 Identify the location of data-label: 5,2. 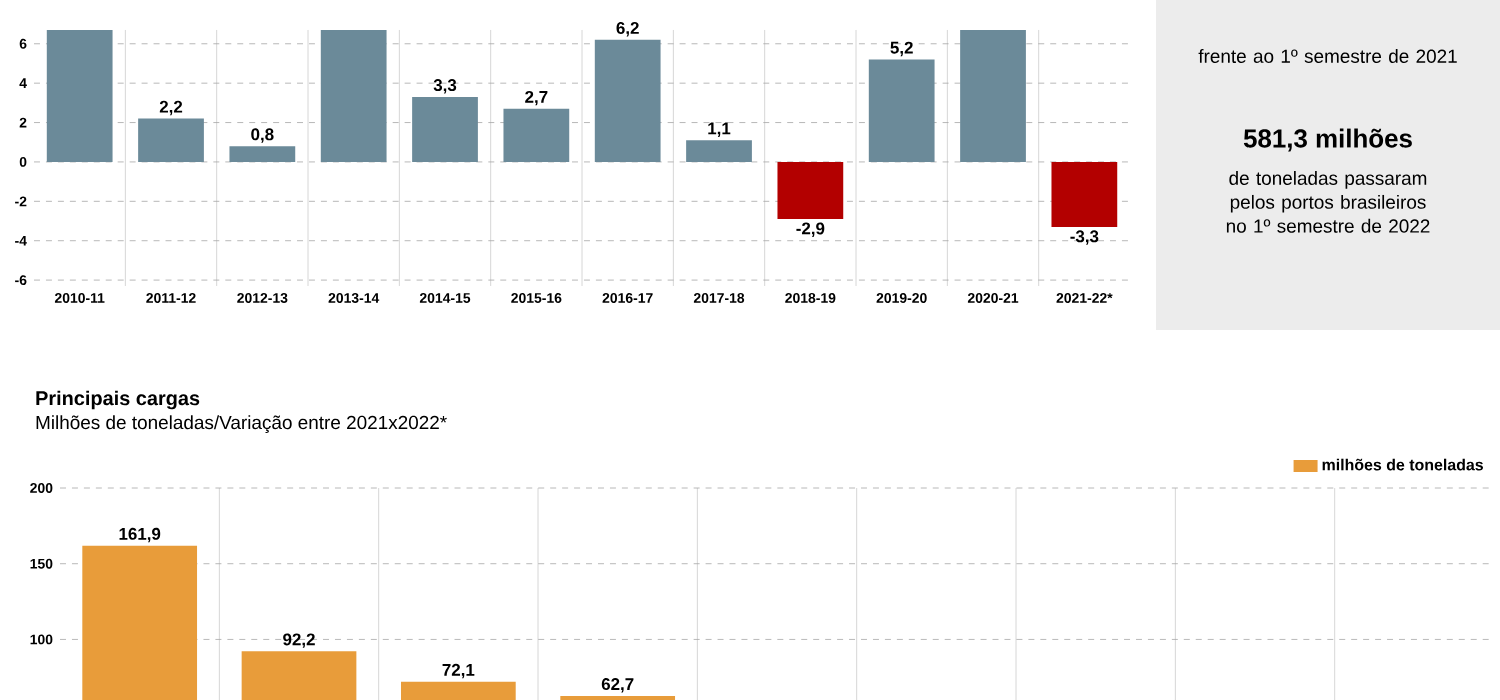
(901, 49).